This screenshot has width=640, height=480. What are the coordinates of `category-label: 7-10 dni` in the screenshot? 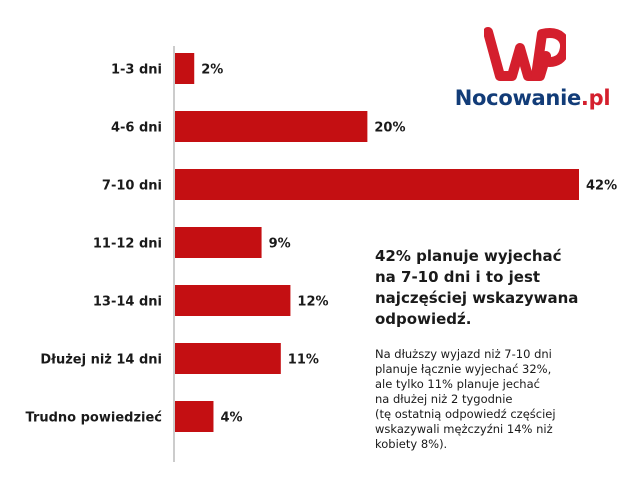 It's located at (132, 186).